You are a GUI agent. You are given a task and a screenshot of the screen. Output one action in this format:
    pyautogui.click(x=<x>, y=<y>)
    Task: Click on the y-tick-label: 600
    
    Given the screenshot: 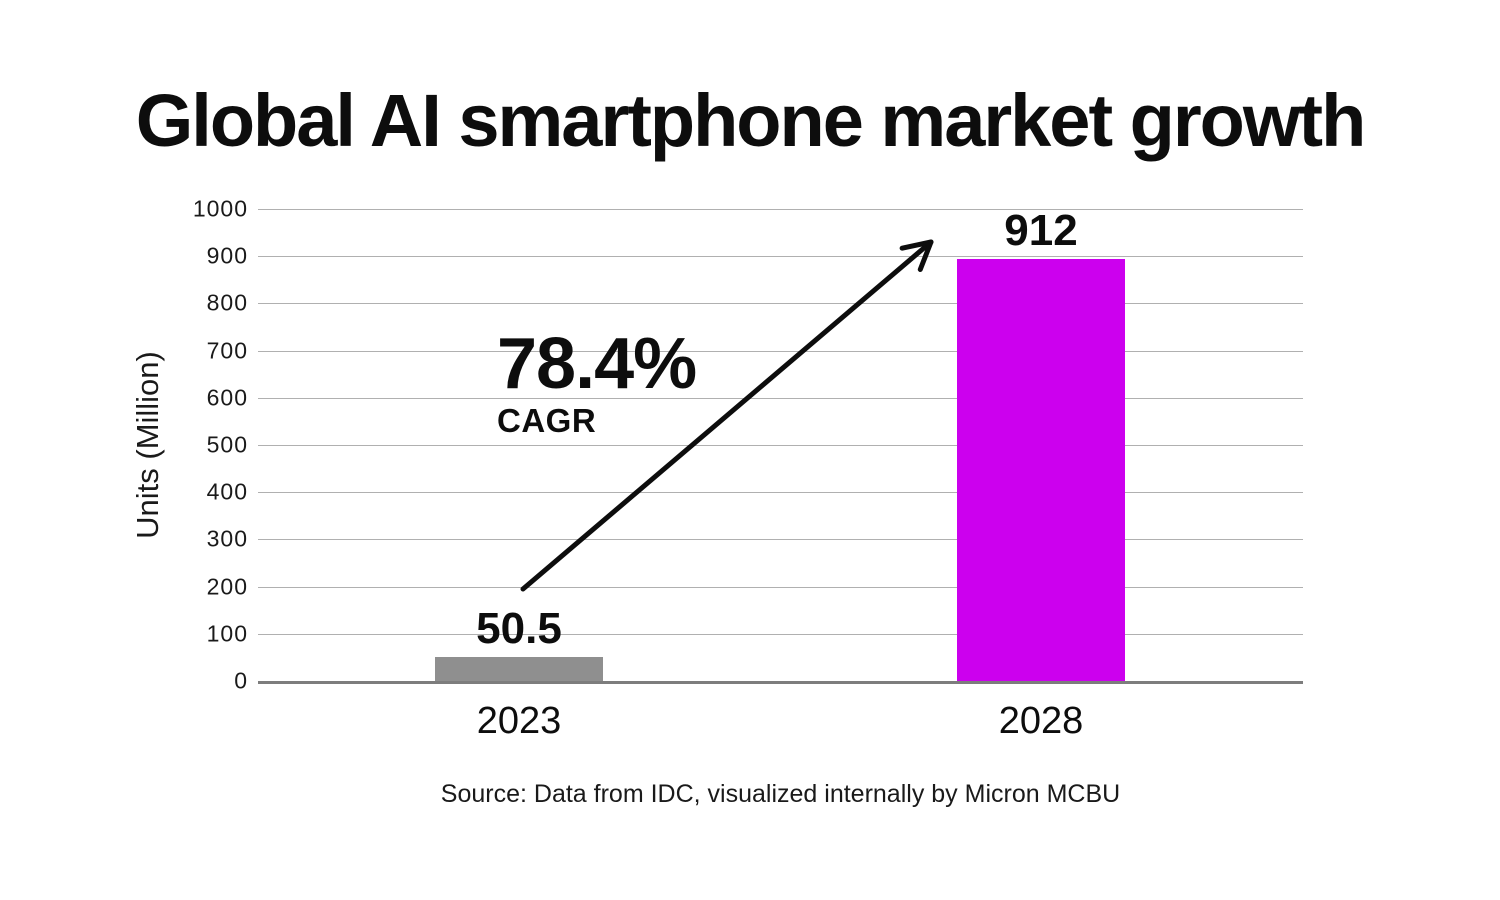 What is the action you would take?
    pyautogui.click(x=227, y=397)
    